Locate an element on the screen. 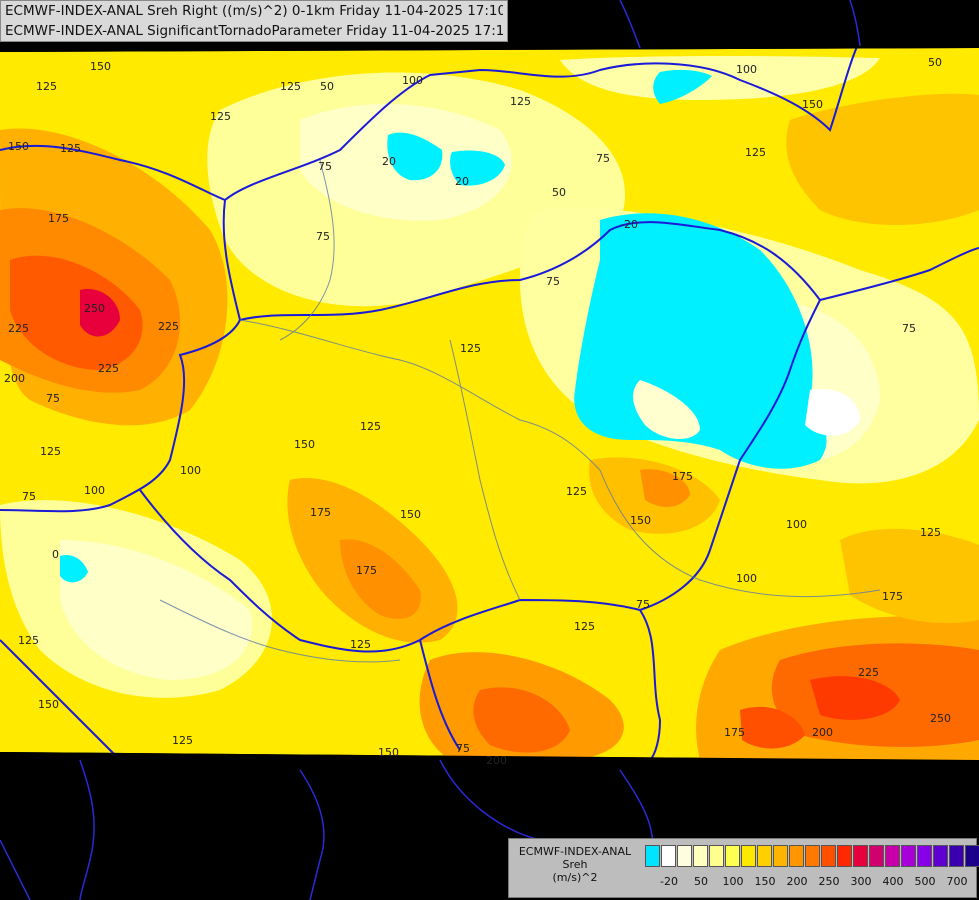  contour-label: -20 is located at coordinates (629, 224).